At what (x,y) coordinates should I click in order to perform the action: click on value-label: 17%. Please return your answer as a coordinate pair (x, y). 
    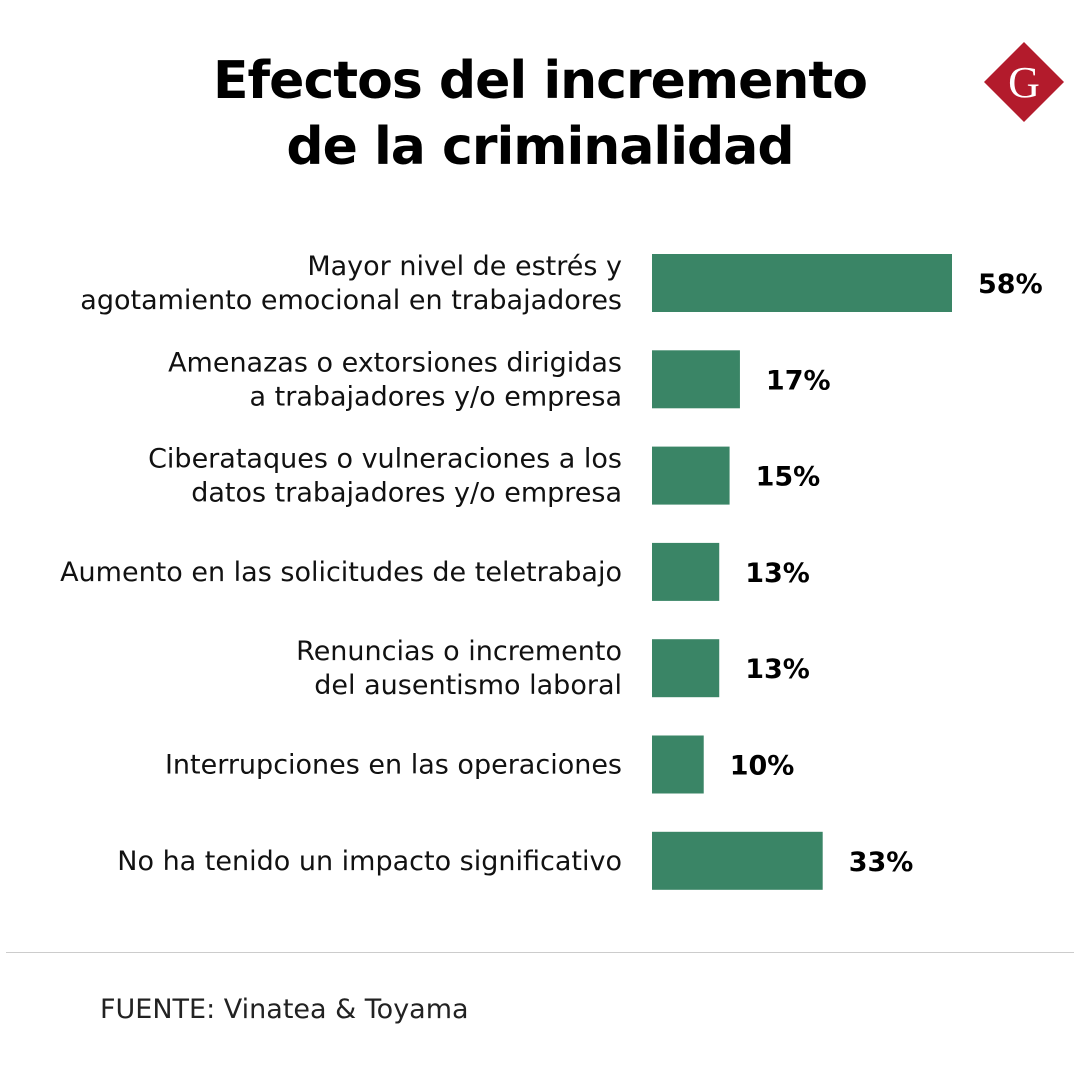
    Looking at the image, I should click on (798, 380).